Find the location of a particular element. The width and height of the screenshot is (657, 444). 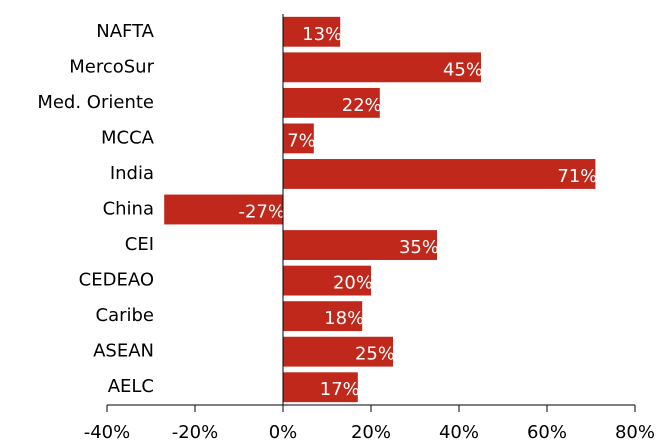

category-label: AELC is located at coordinates (131, 386).